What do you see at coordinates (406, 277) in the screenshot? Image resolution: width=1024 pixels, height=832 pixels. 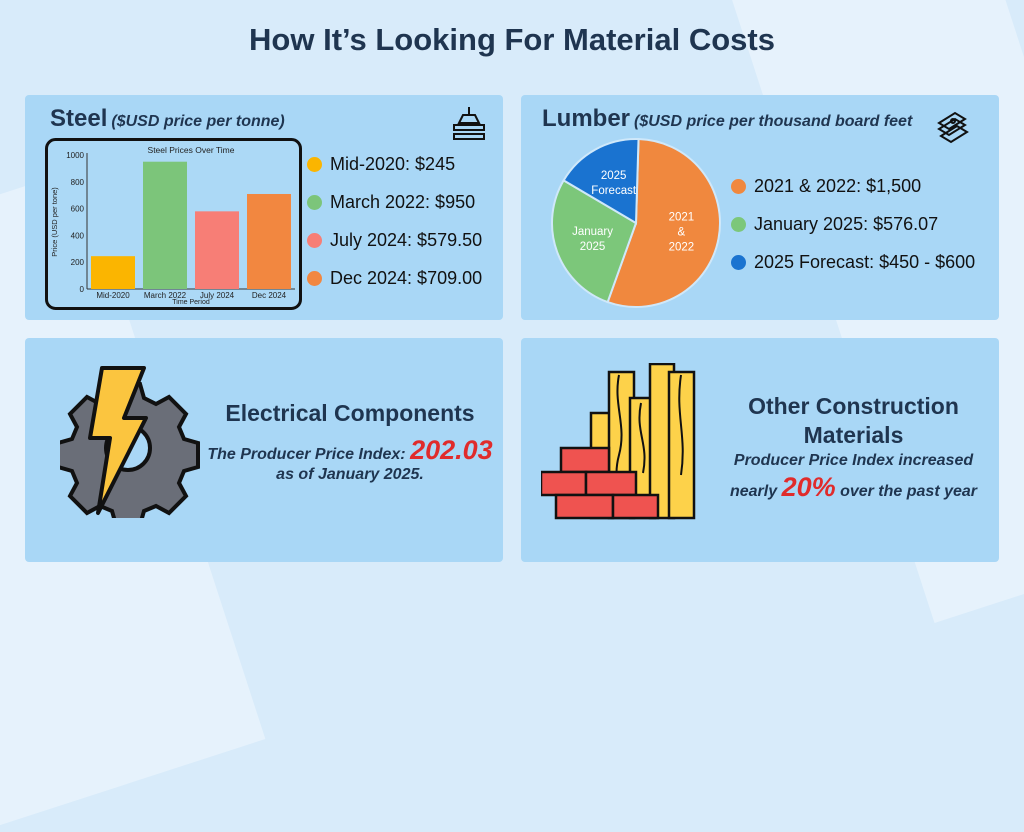 I see `legend-label: Dec 2024: $709.00` at bounding box center [406, 277].